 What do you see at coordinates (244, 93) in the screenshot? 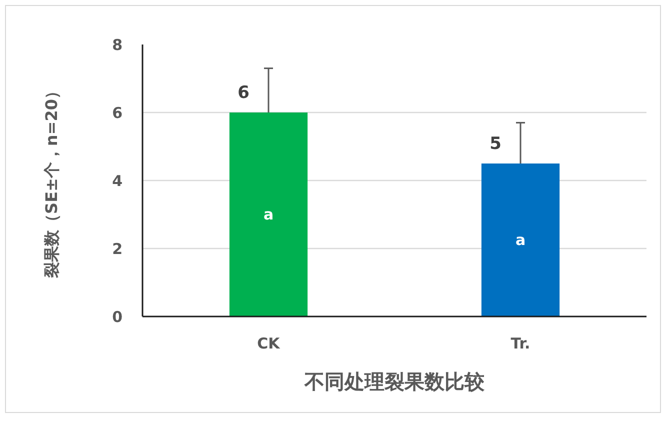
I see `data-label: 6` at bounding box center [244, 93].